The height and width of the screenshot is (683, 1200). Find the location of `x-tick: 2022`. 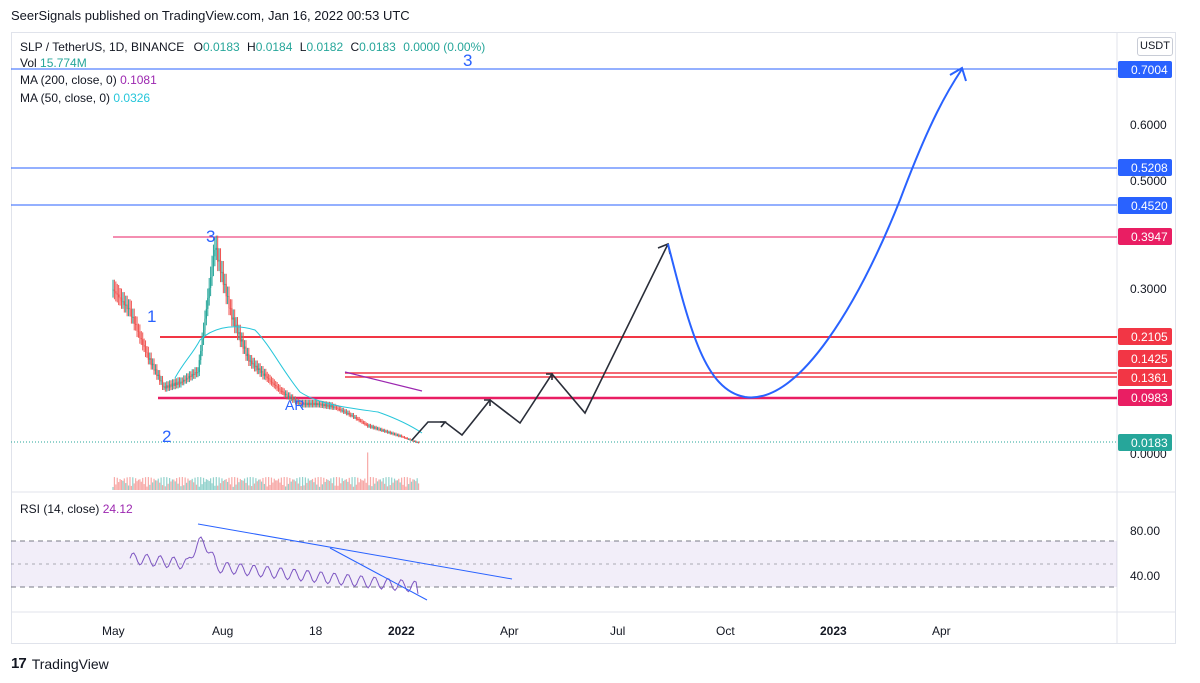

x-tick: 2022 is located at coordinates (401, 631).